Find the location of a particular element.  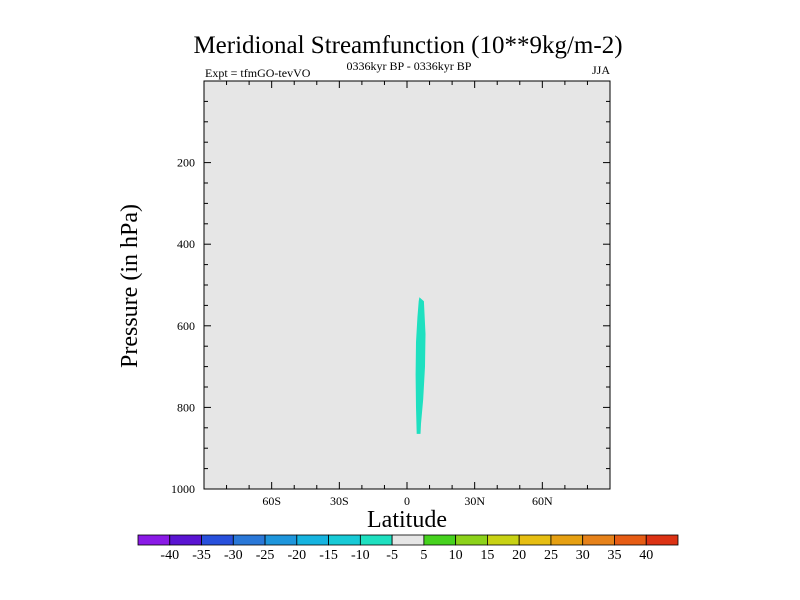

y-tick-label: 600 is located at coordinates (186, 326).